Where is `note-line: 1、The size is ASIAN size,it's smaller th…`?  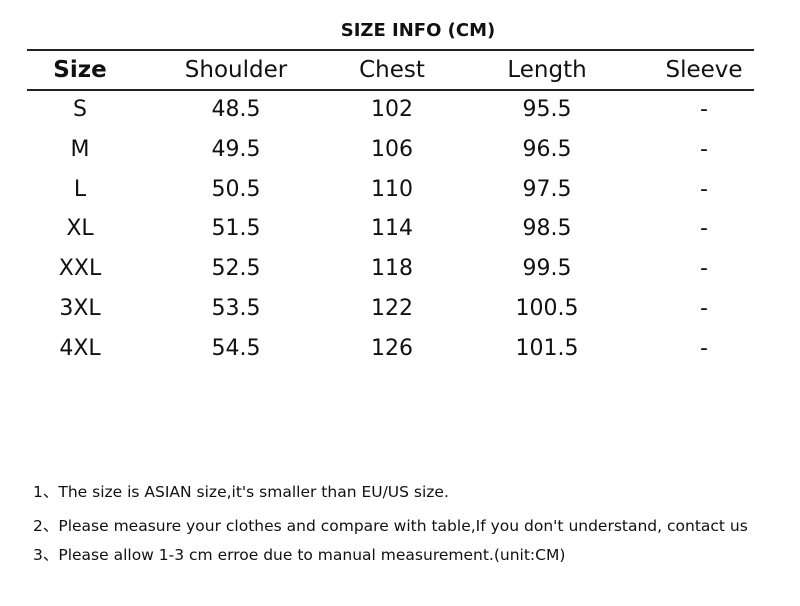 note-line: 1、The size is ASIAN size,it's smaller th… is located at coordinates (241, 492).